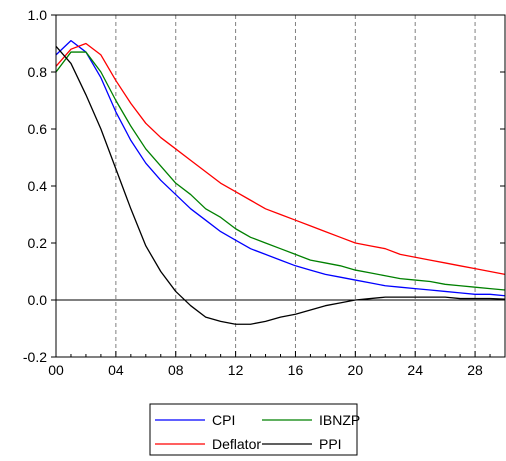 Image resolution: width=506 pixels, height=461 pixels. I want to click on legend-label-deflator: Deflator, so click(236, 444).